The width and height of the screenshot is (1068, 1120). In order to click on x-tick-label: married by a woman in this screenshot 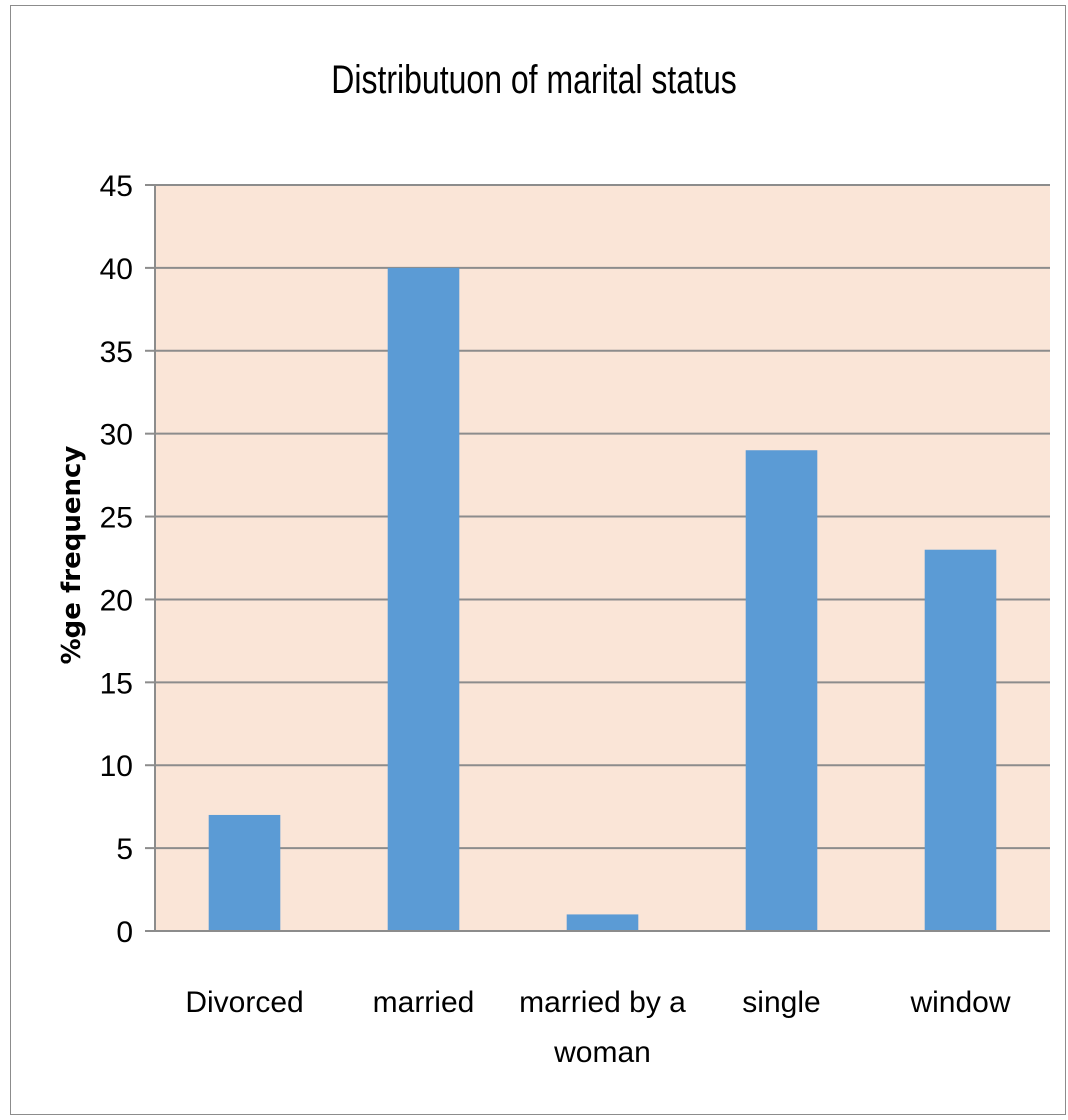, I will do `click(602, 1027)`.